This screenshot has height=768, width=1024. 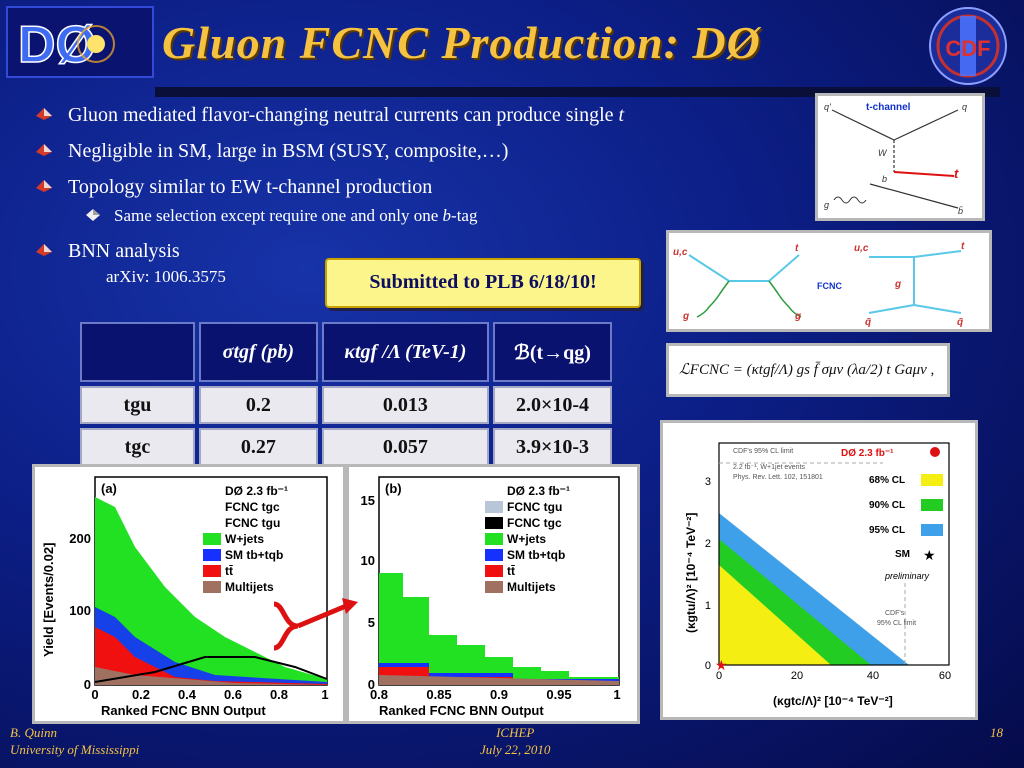 What do you see at coordinates (721, 665) in the screenshot?
I see `sm-star-icon: ★` at bounding box center [721, 665].